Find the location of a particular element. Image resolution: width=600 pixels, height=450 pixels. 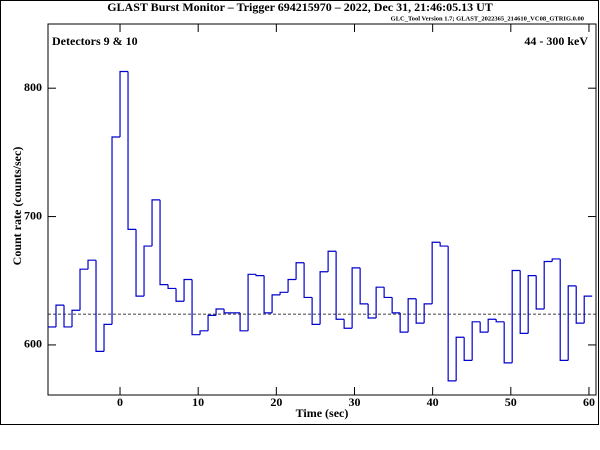

annotation: Detectors 9 & 10 is located at coordinates (95, 41).